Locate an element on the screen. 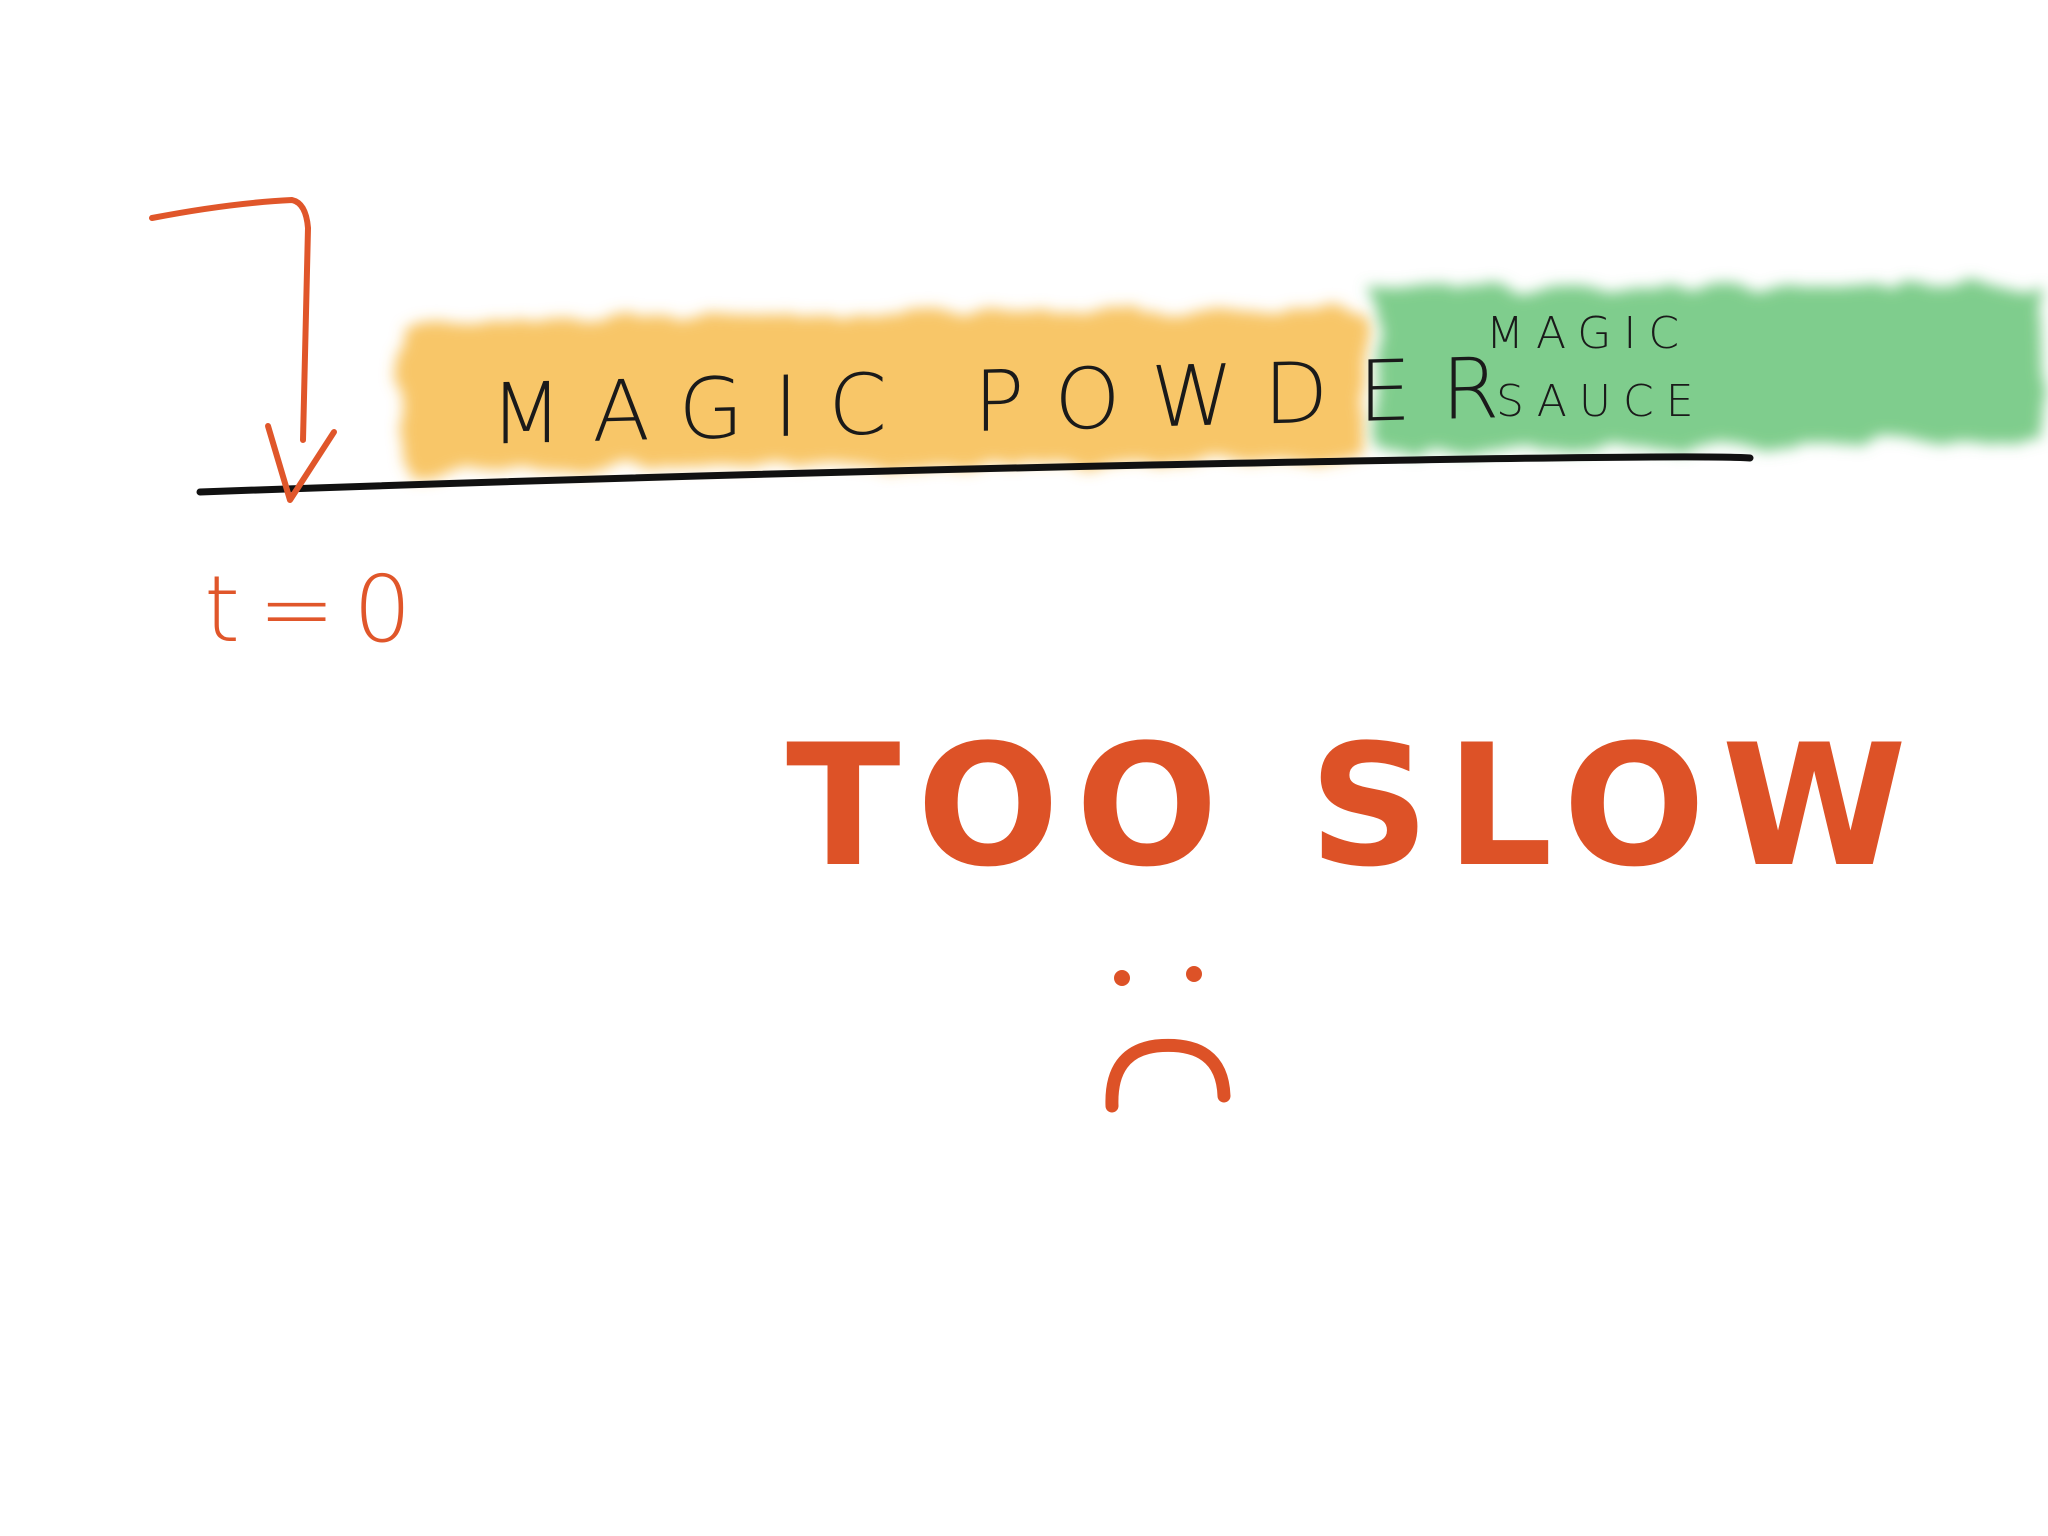  magic-sauce-label-line-1: MAGIC is located at coordinates (1589, 333).